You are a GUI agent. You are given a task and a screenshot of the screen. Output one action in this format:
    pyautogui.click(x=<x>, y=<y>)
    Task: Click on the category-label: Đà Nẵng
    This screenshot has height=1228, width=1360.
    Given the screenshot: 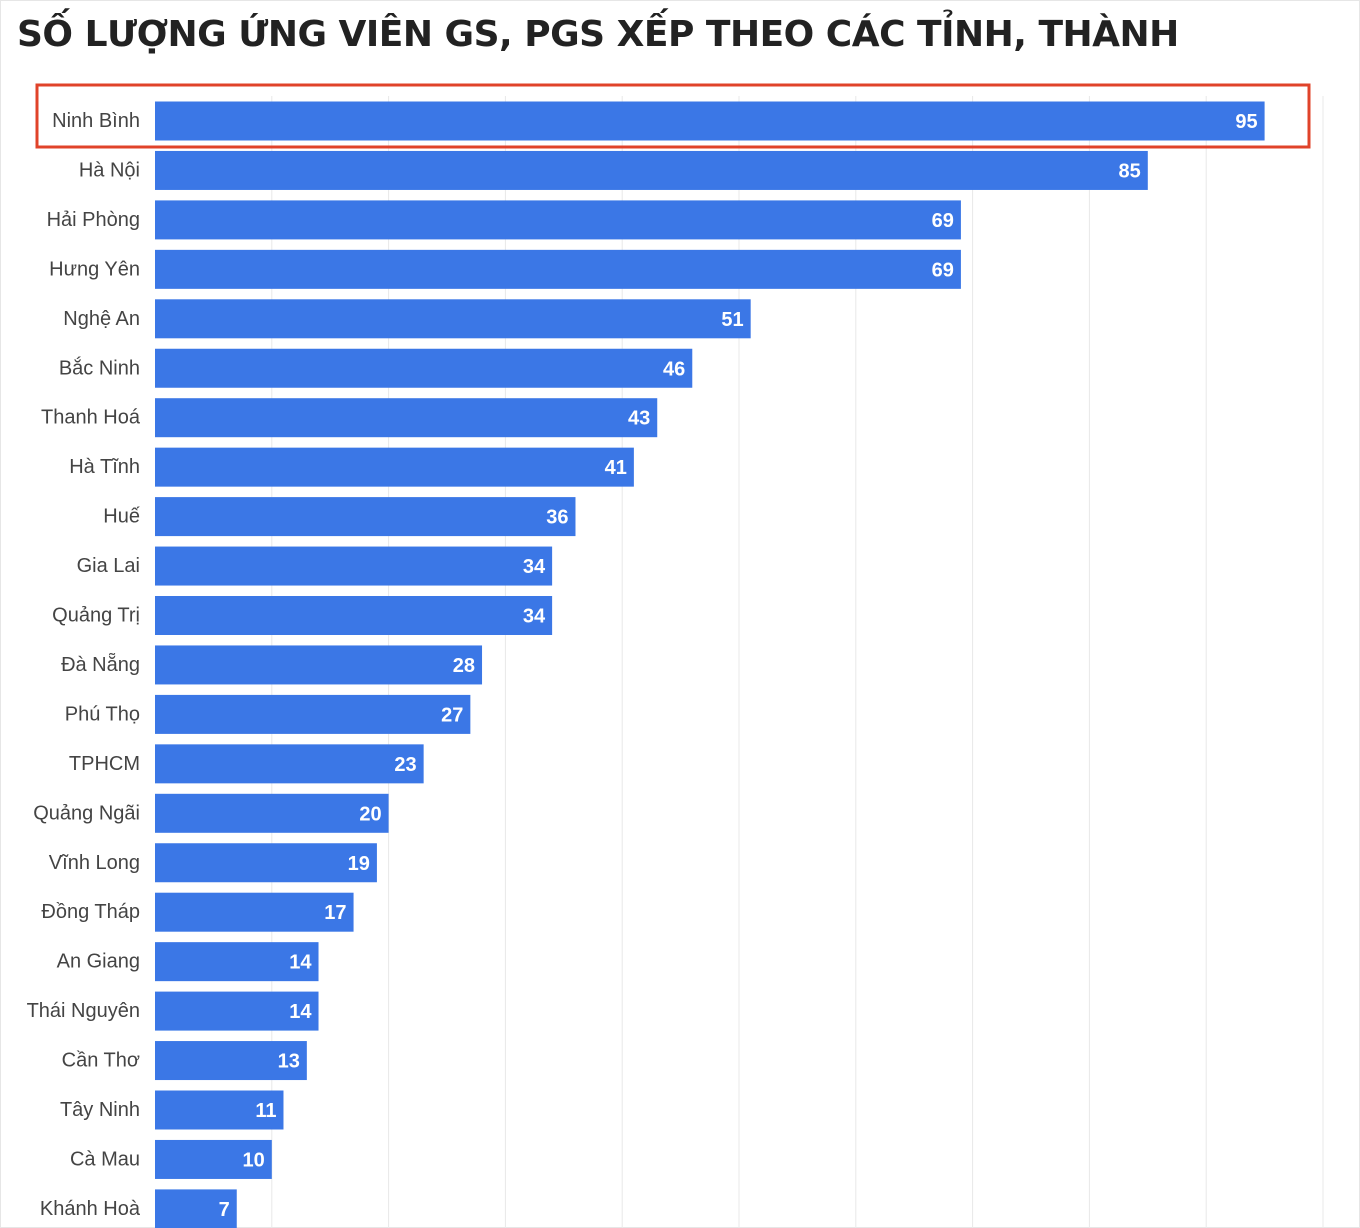 What is the action you would take?
    pyautogui.click(x=100, y=664)
    